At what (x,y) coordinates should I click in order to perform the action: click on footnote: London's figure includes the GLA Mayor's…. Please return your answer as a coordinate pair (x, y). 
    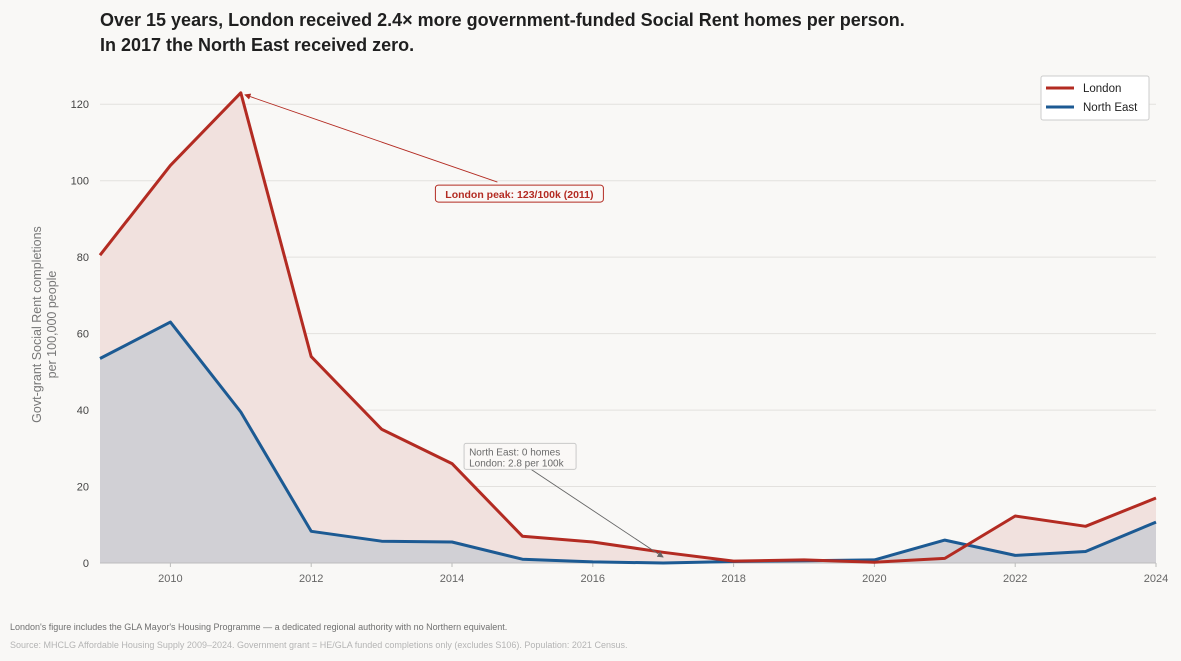
    Looking at the image, I should click on (259, 627).